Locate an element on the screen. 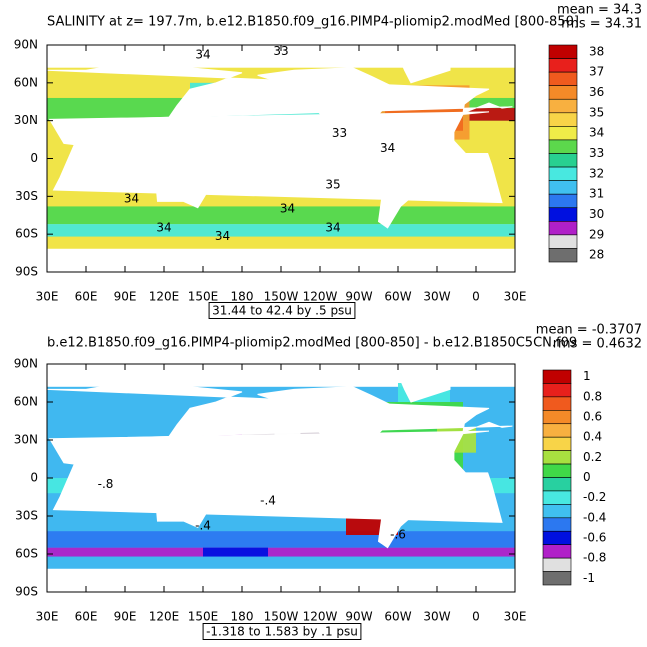 Image resolution: width=647 pixels, height=647 pixels. lon-label: 60W is located at coordinates (397, 297).